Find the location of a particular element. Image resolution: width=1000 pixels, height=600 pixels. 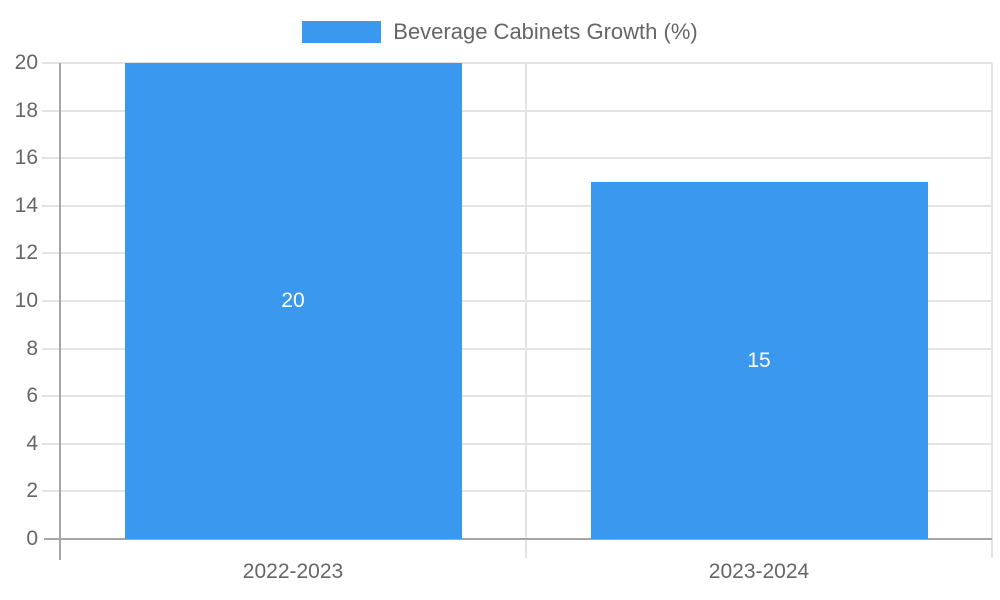

y-tick-label: 0 is located at coordinates (32, 538).